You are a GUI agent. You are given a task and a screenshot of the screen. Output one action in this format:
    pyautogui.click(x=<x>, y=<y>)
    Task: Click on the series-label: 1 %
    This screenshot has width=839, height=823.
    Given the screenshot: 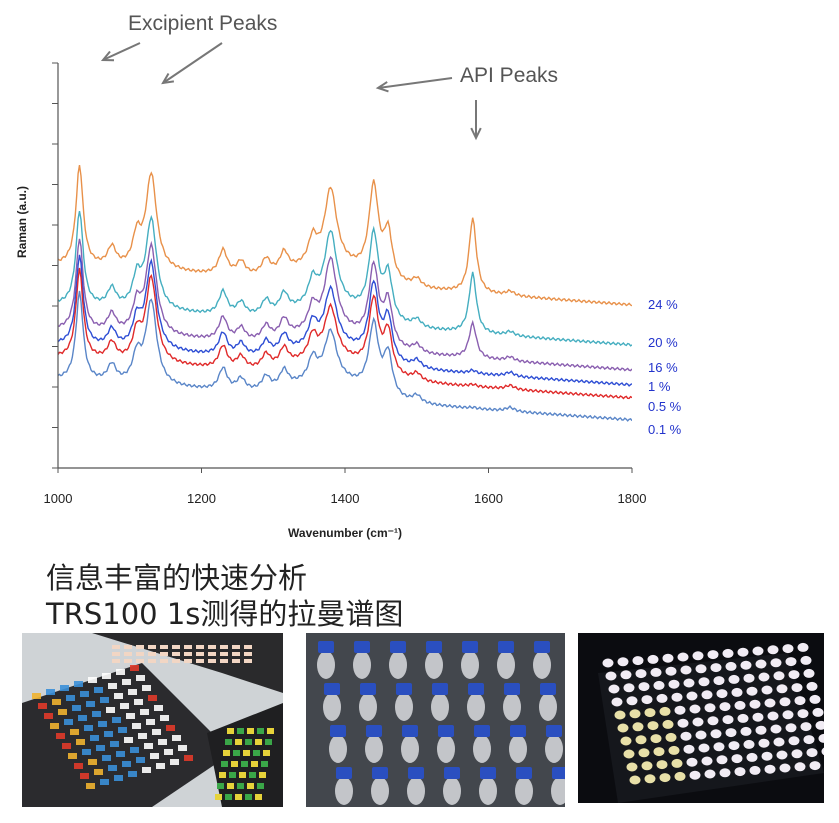 What is the action you would take?
    pyautogui.click(x=659, y=386)
    